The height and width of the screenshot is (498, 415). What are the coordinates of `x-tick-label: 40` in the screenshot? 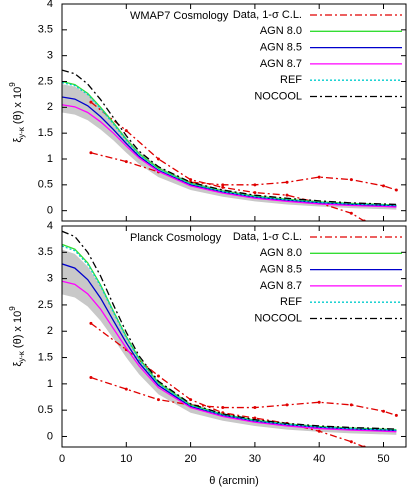 It's located at (319, 459).